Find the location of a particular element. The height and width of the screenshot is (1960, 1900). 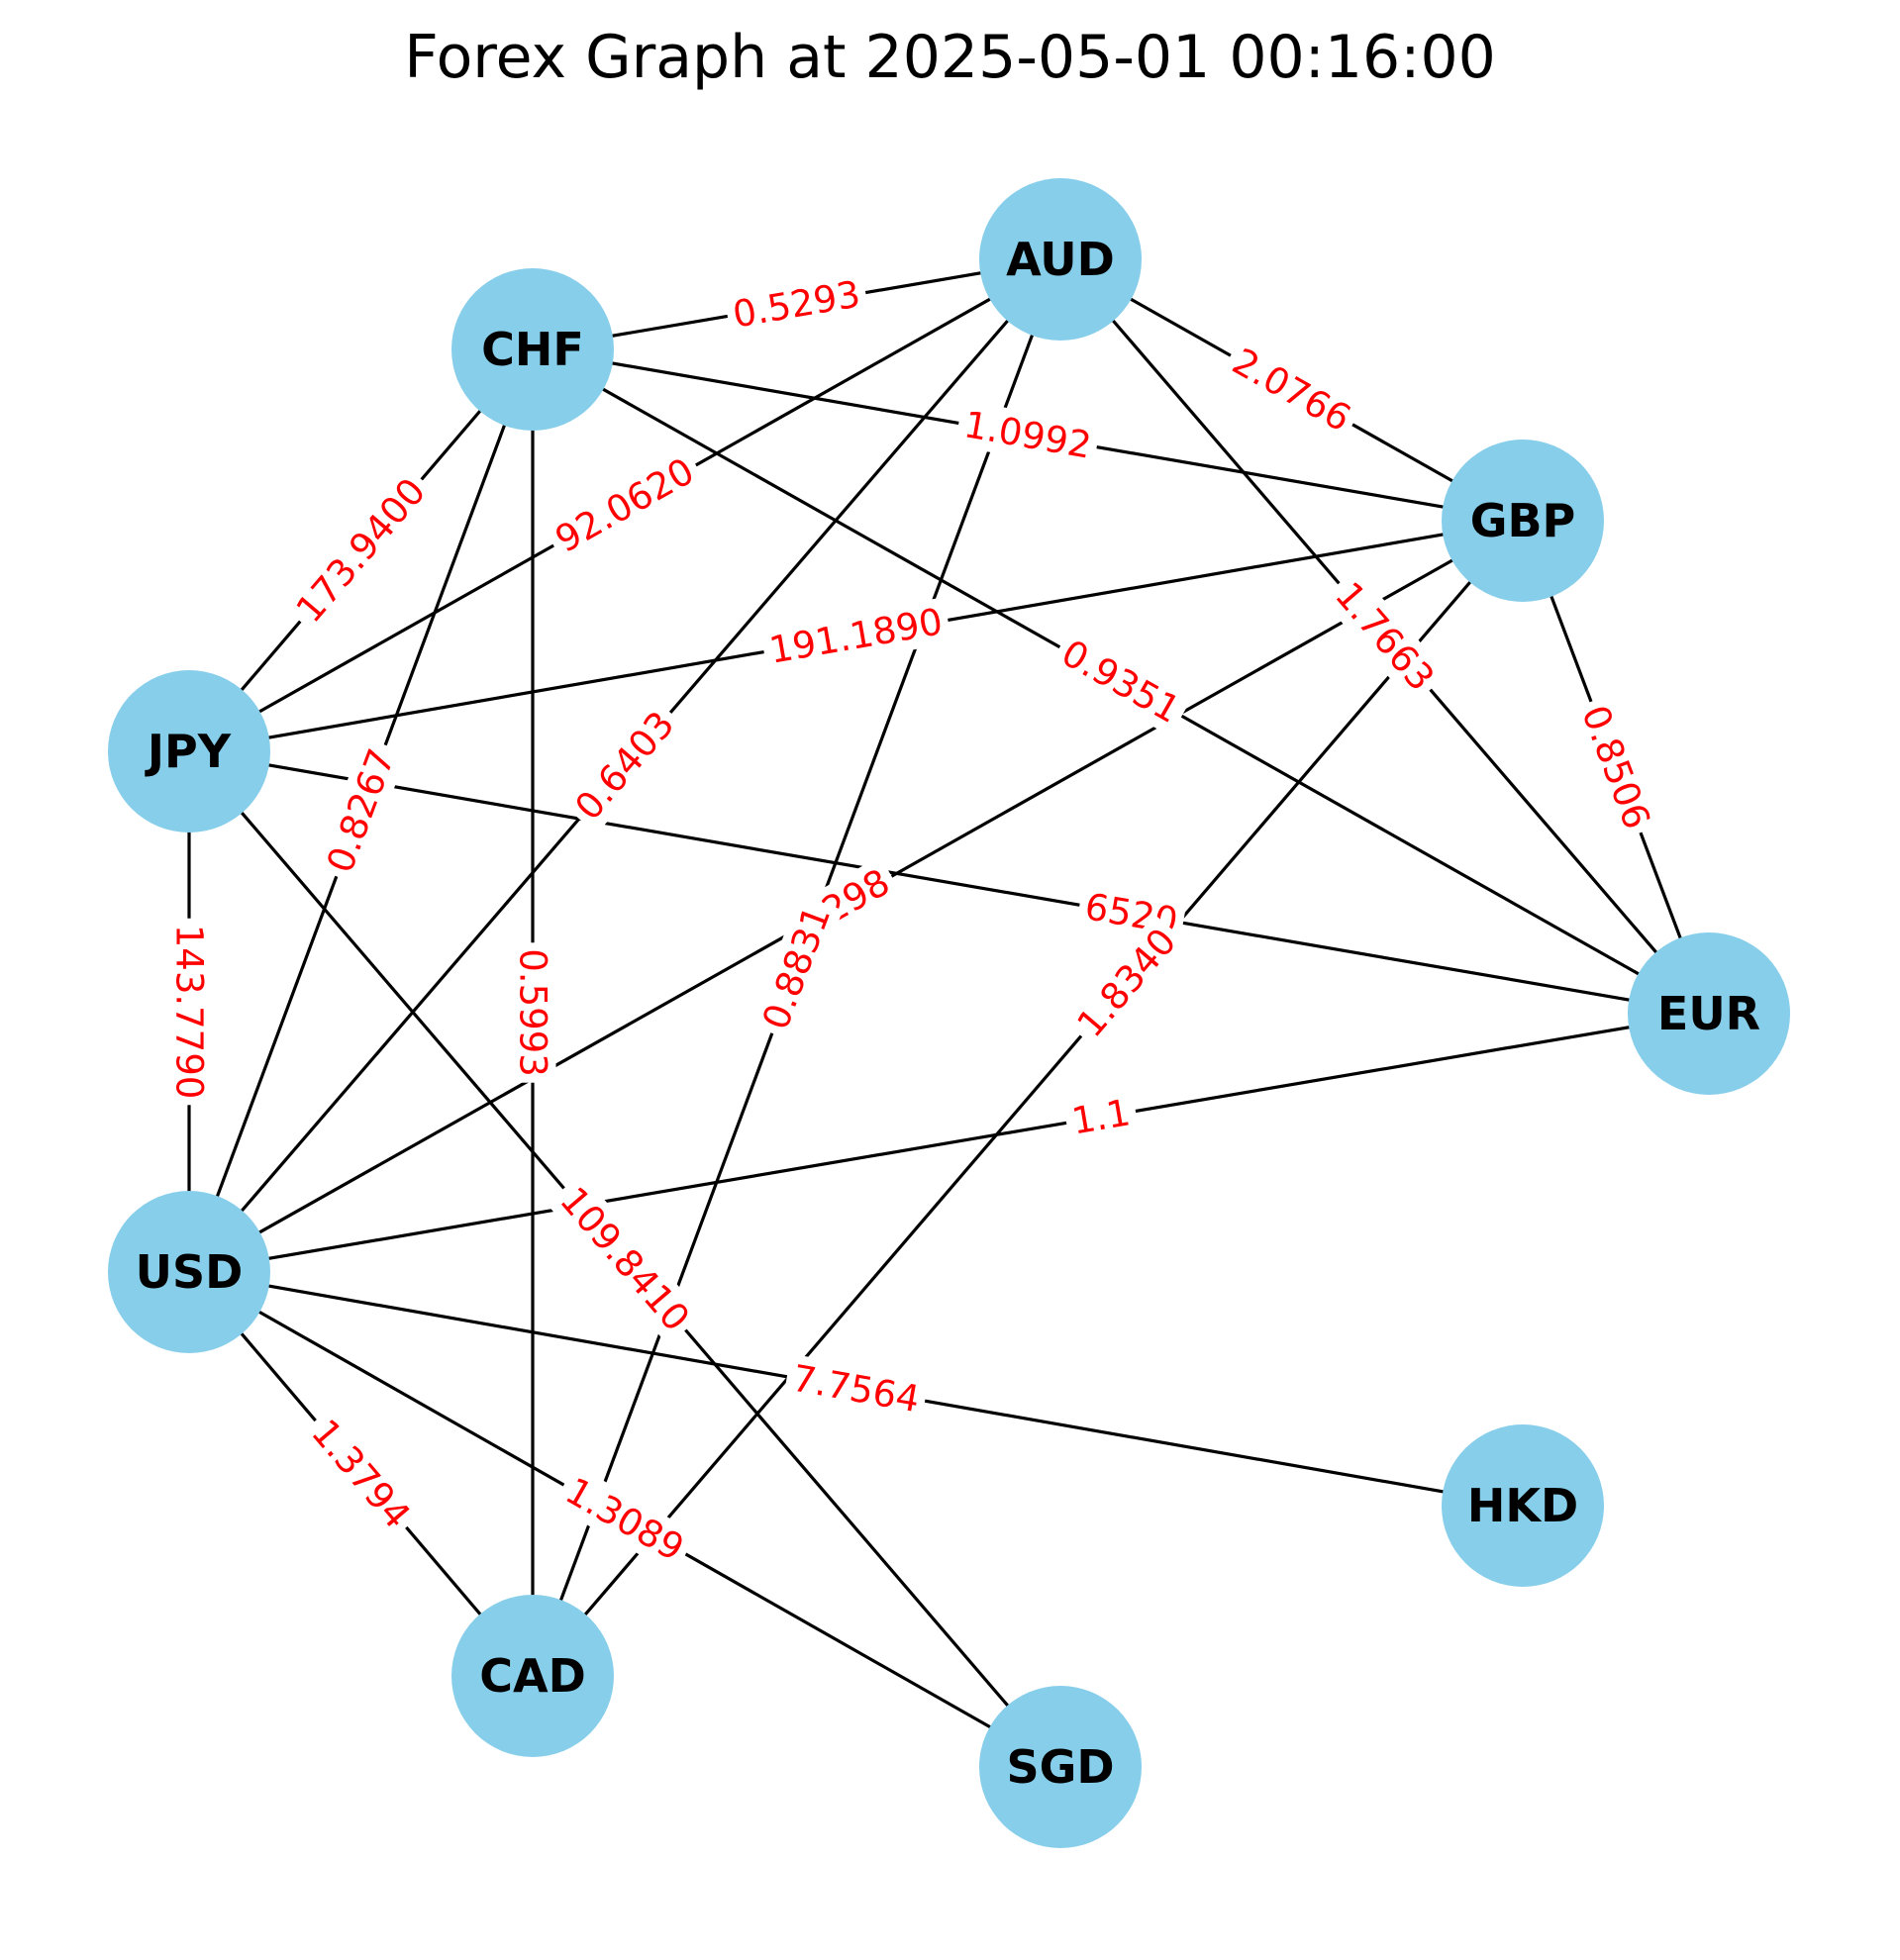

edge-label-group: 1.3794 is located at coordinates (361, 1474).